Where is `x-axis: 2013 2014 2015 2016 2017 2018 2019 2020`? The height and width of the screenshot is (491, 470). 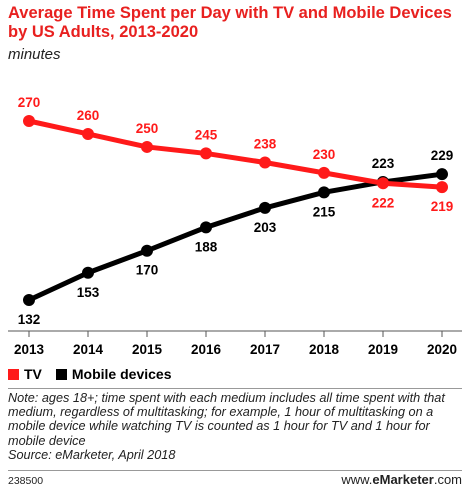 x-axis: 2013 2014 2015 2016 2017 2018 2019 2020 is located at coordinates (235, 343).